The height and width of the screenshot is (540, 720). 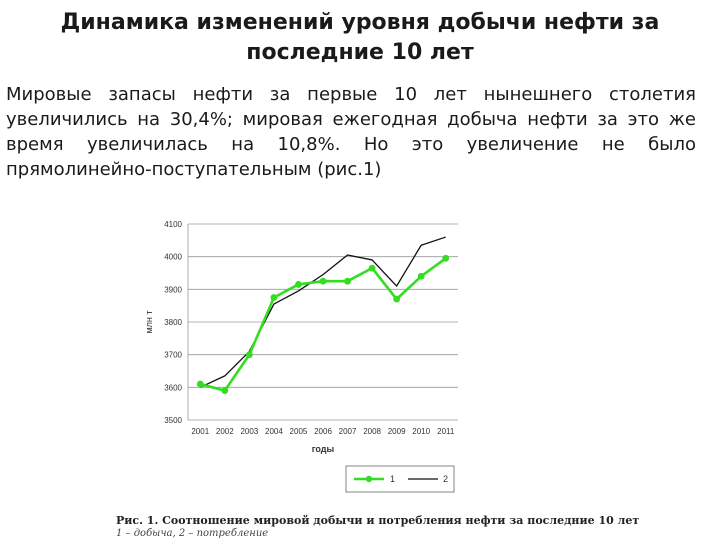 I want to click on data-point-series-1-2001, so click(x=200, y=384).